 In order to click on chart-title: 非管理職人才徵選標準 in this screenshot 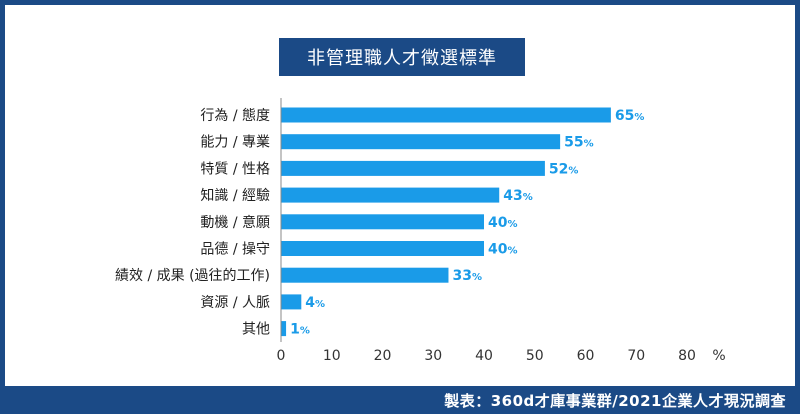, I will do `click(402, 57)`.